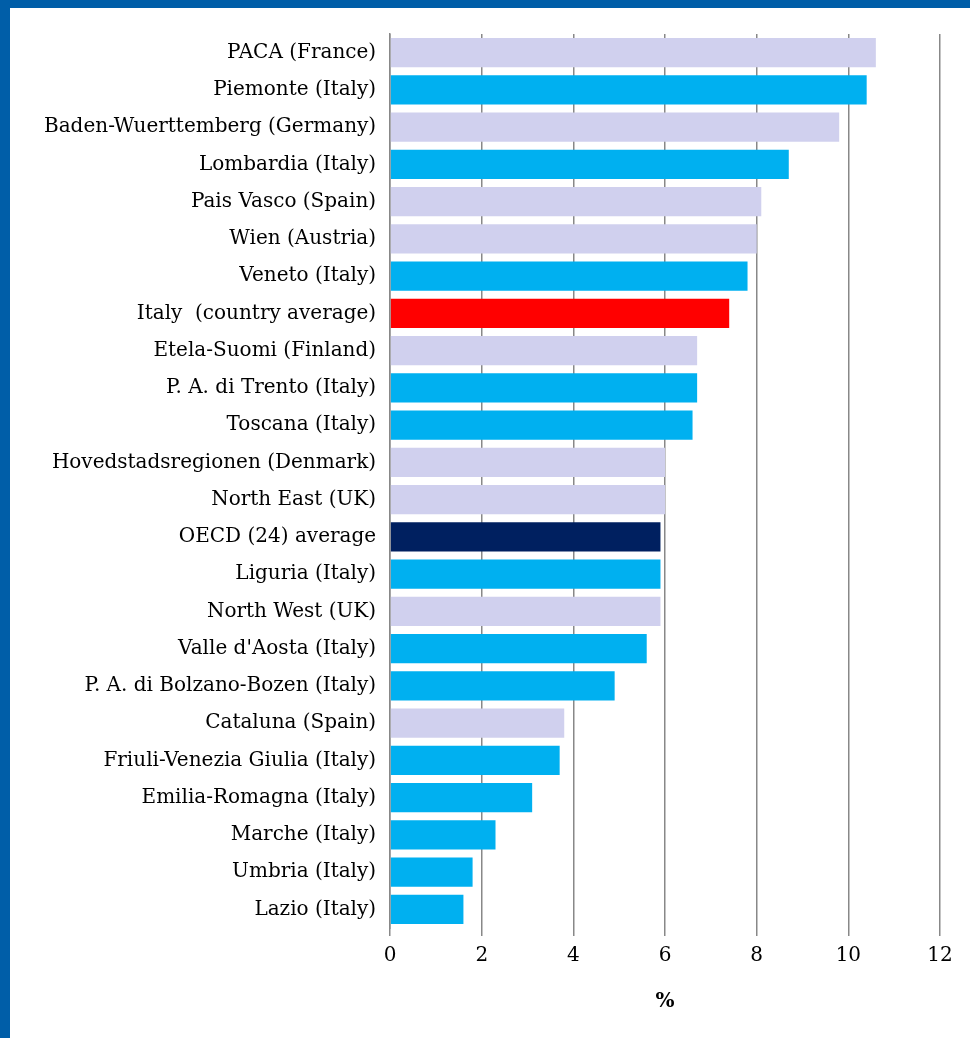 This screenshot has width=970, height=1038. What do you see at coordinates (665, 1000) in the screenshot?
I see `x-axis-title: %` at bounding box center [665, 1000].